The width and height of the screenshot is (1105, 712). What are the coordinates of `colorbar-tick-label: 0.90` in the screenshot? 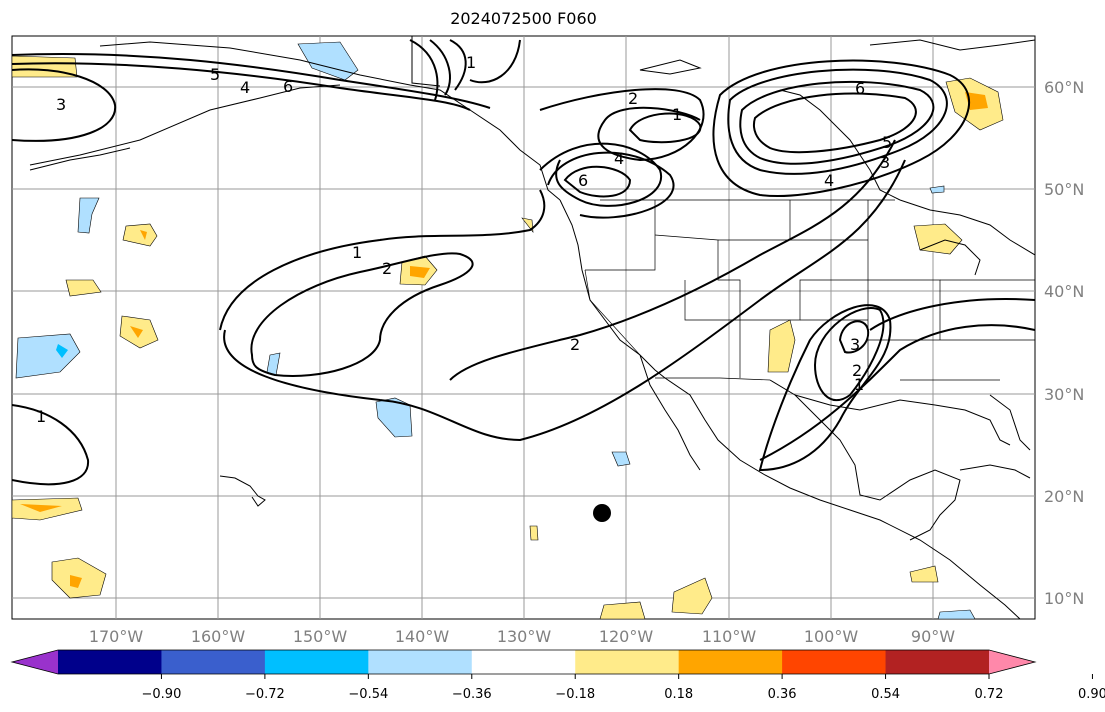 It's located at (1091, 694).